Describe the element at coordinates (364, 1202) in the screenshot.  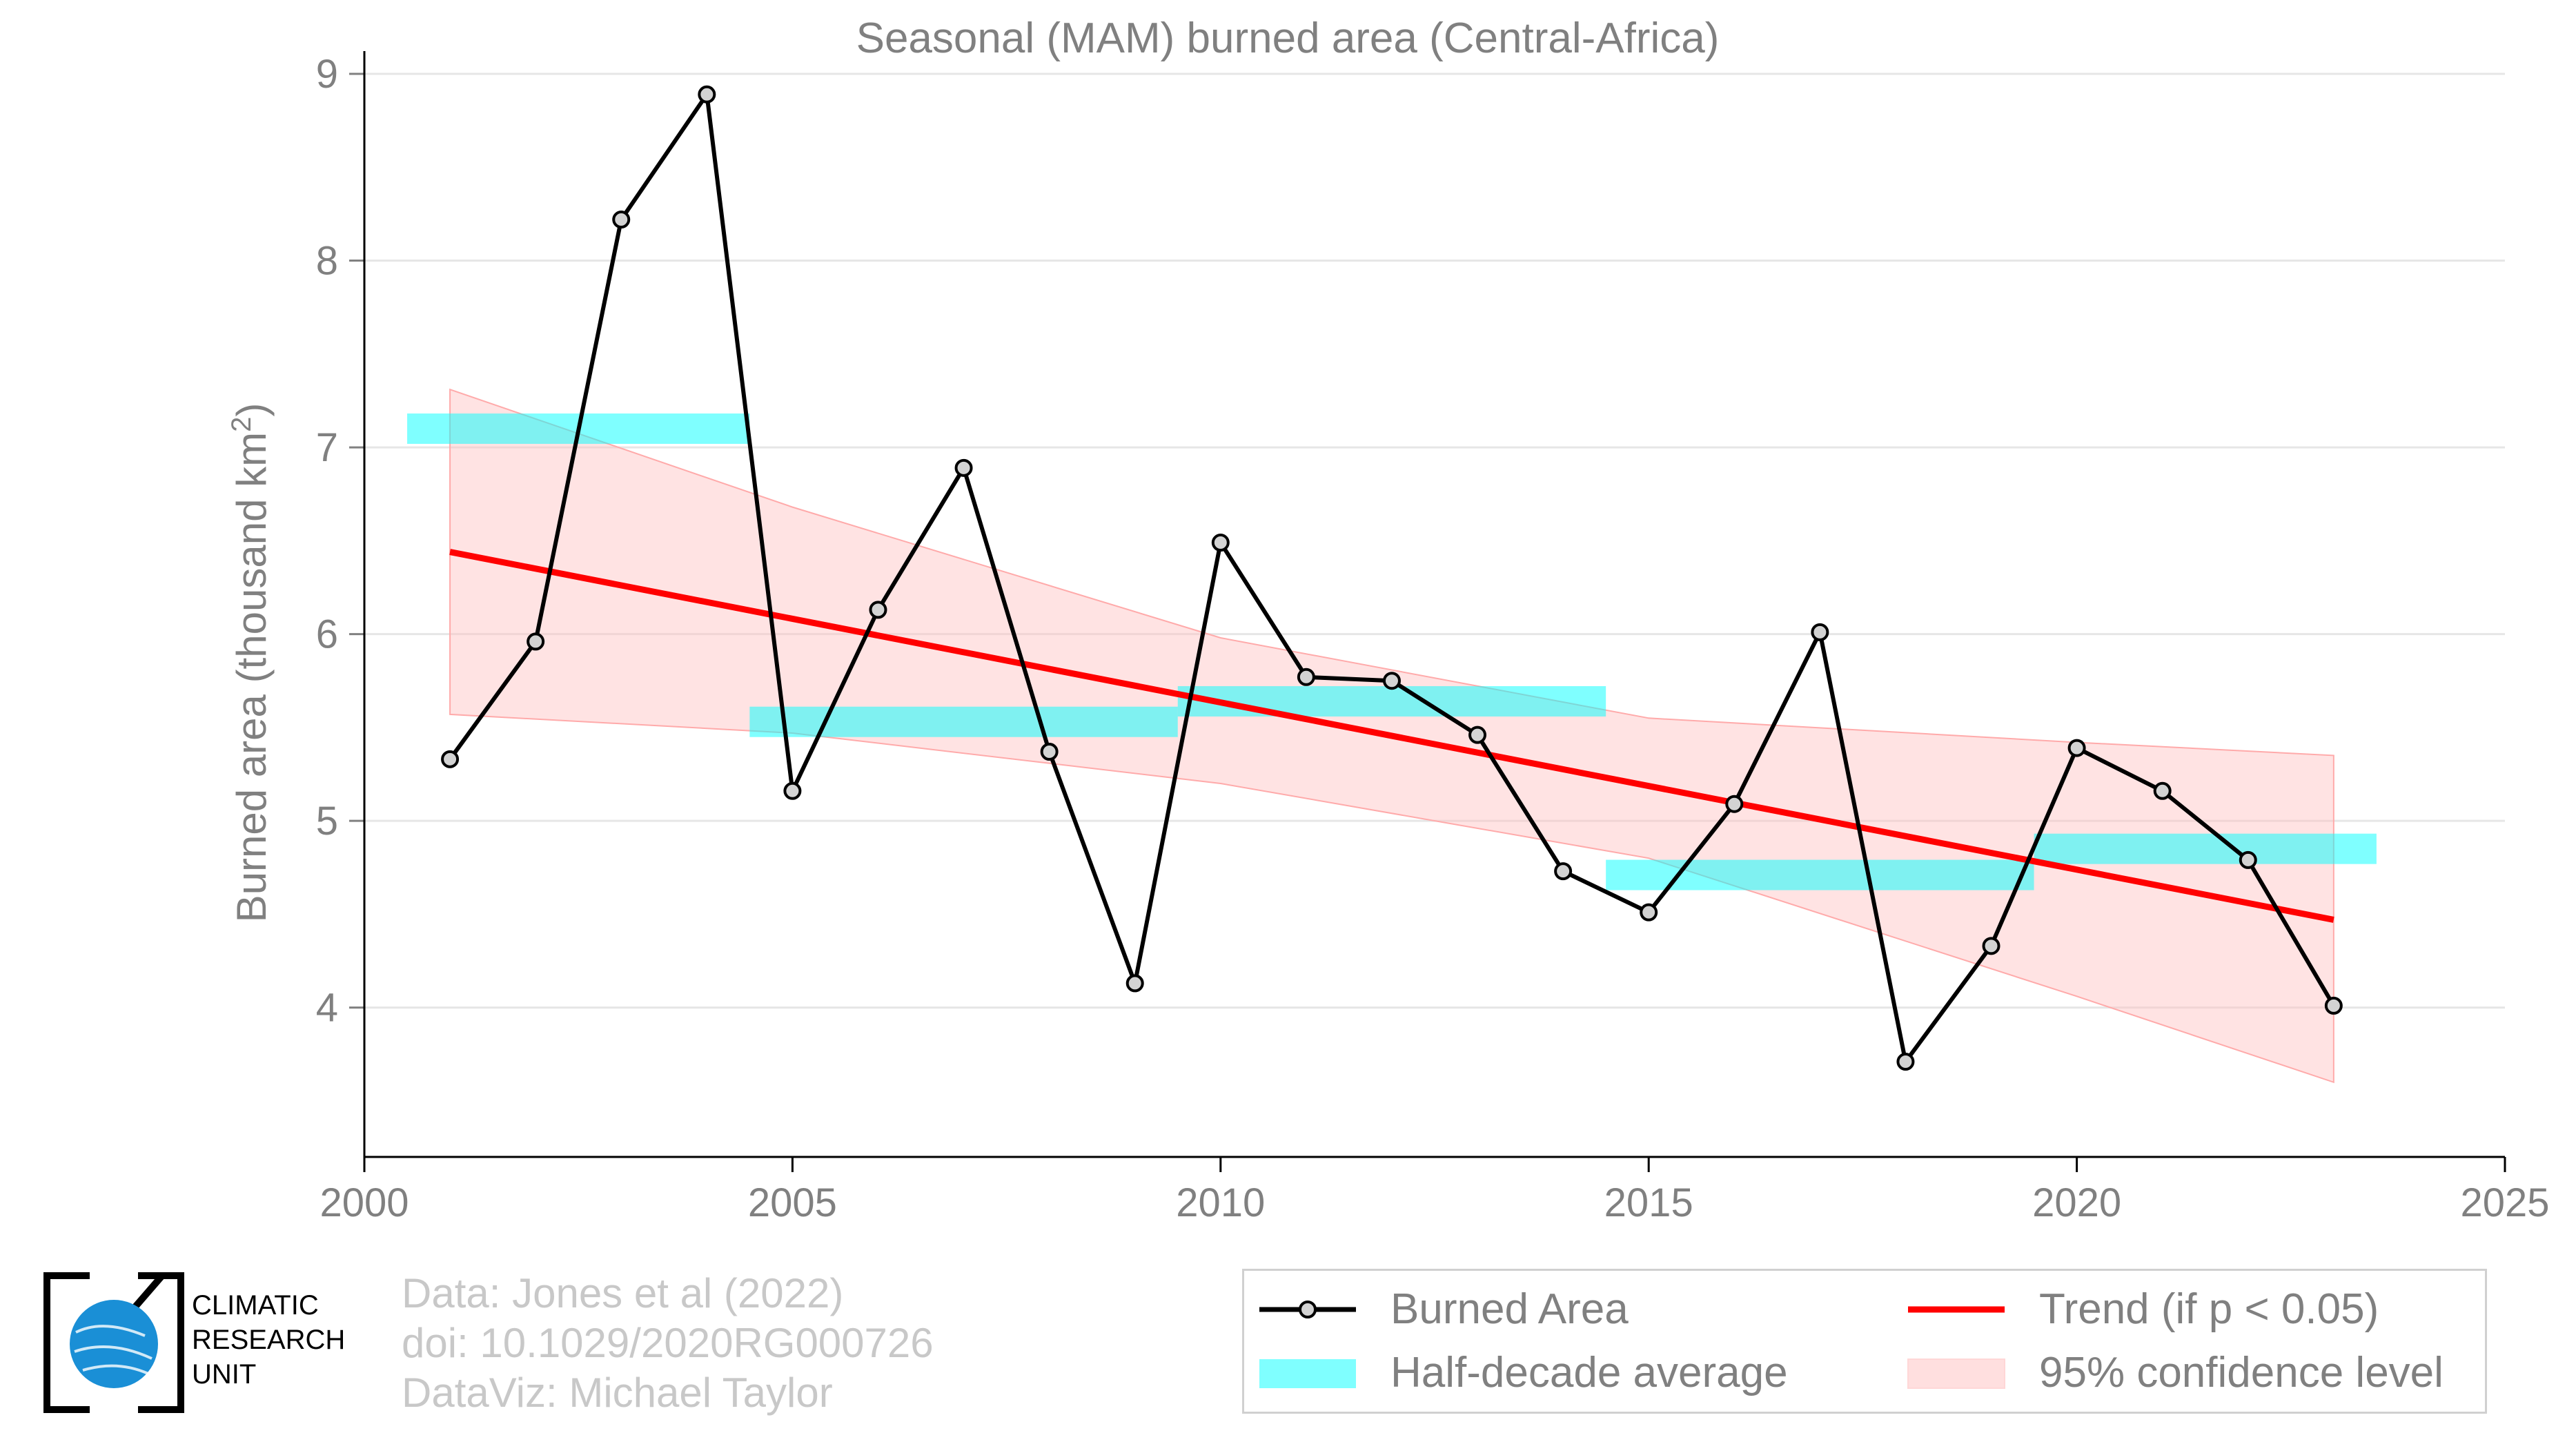
I see `x-tick-label: 2000` at that location.